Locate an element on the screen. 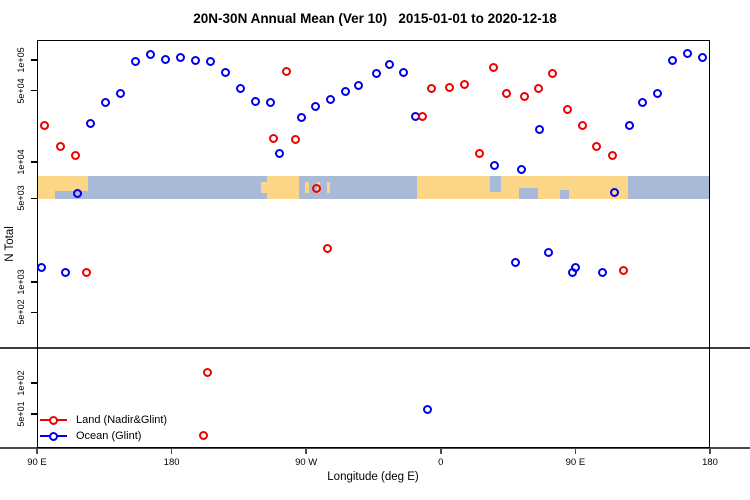 This screenshot has height=500, width=750. y-tick-label: 1e+05 is located at coordinates (21, 60).